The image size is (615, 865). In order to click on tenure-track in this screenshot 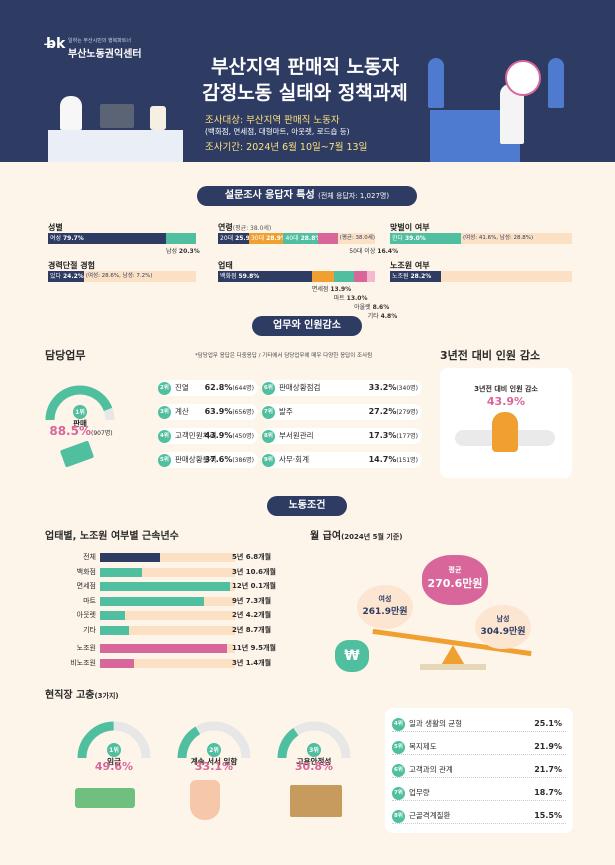, I will do `click(167, 601)`.